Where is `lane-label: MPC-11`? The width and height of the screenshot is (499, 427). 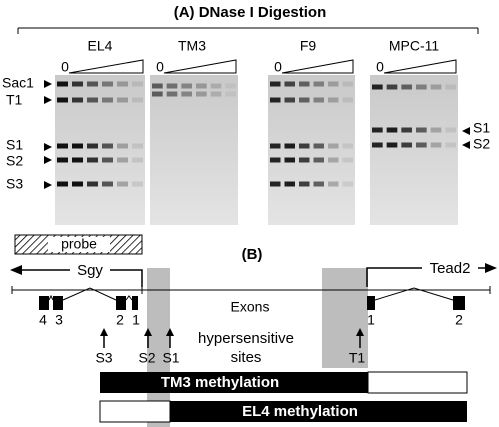 lane-label: MPC-11 is located at coordinates (414, 46).